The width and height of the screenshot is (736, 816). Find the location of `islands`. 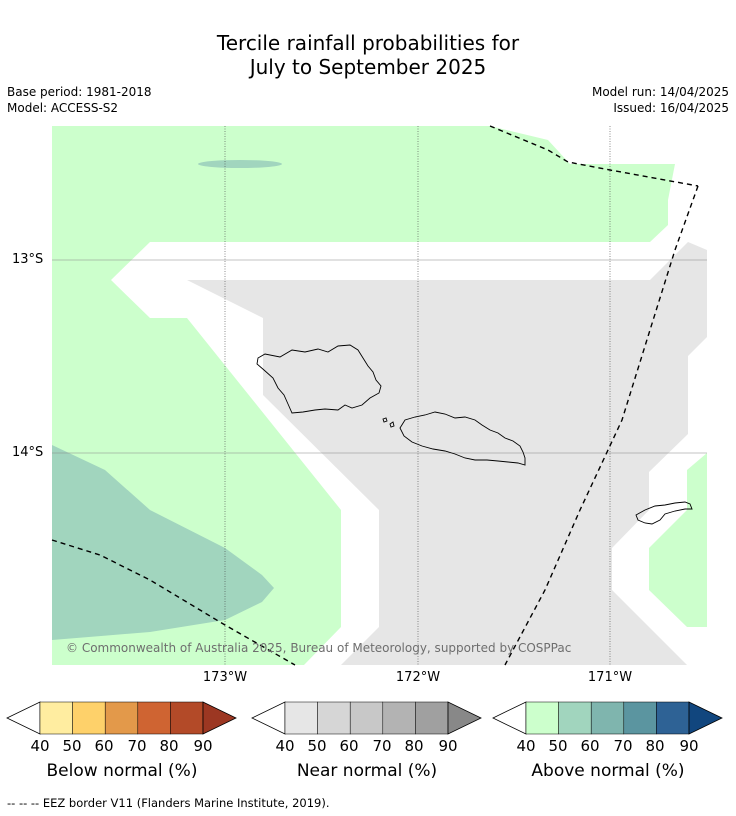

islands is located at coordinates (474, 434).